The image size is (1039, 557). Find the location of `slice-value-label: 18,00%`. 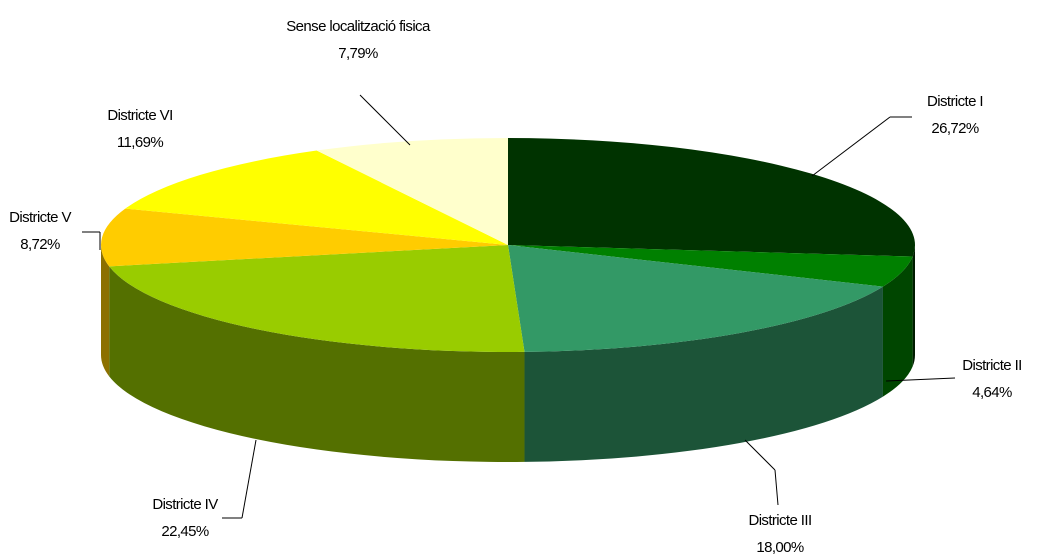

slice-value-label: 18,00% is located at coordinates (780, 547).